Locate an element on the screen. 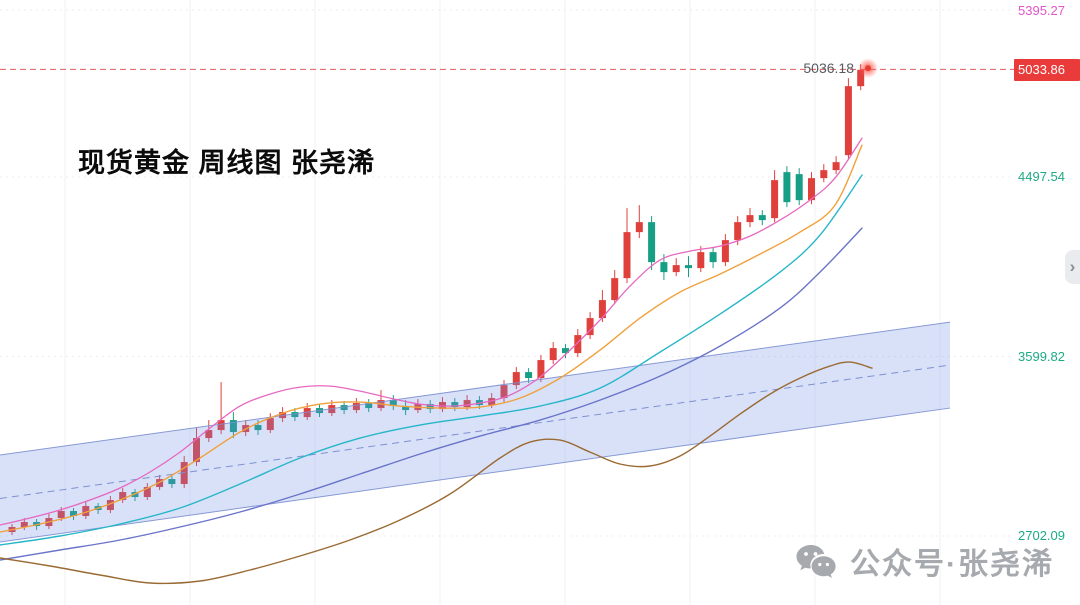 Image resolution: width=1080 pixels, height=605 pixels. collapse-panel-button: › is located at coordinates (1072, 267).